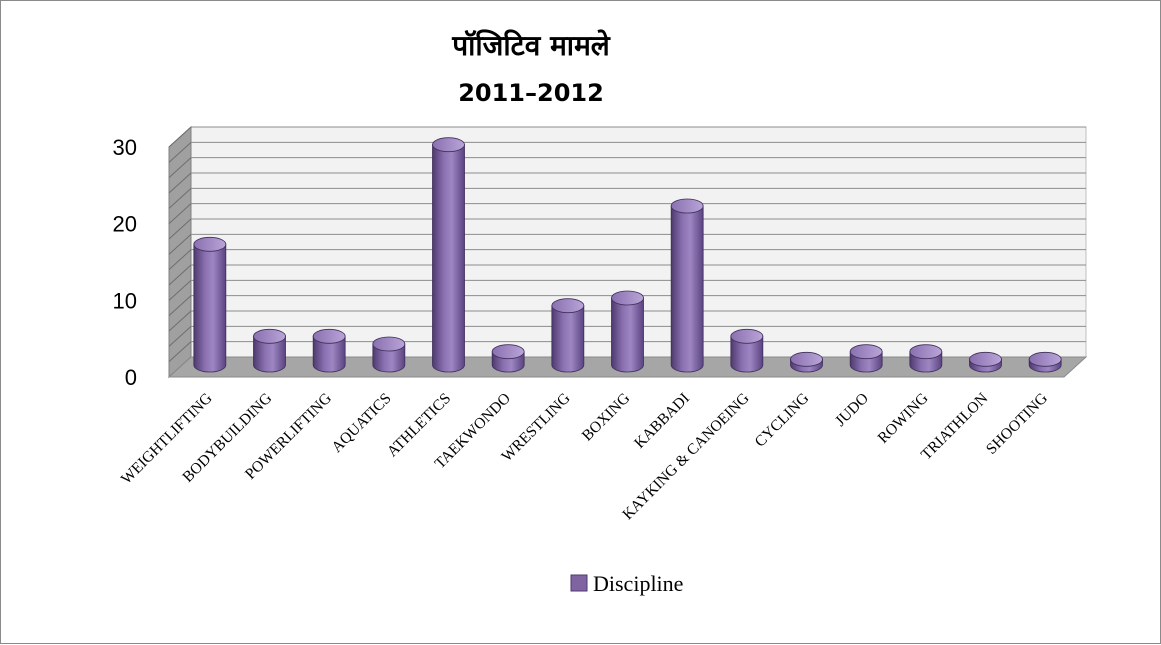  Describe the element at coordinates (606, 417) in the screenshot. I see `x-tick-label: BOXING` at that location.